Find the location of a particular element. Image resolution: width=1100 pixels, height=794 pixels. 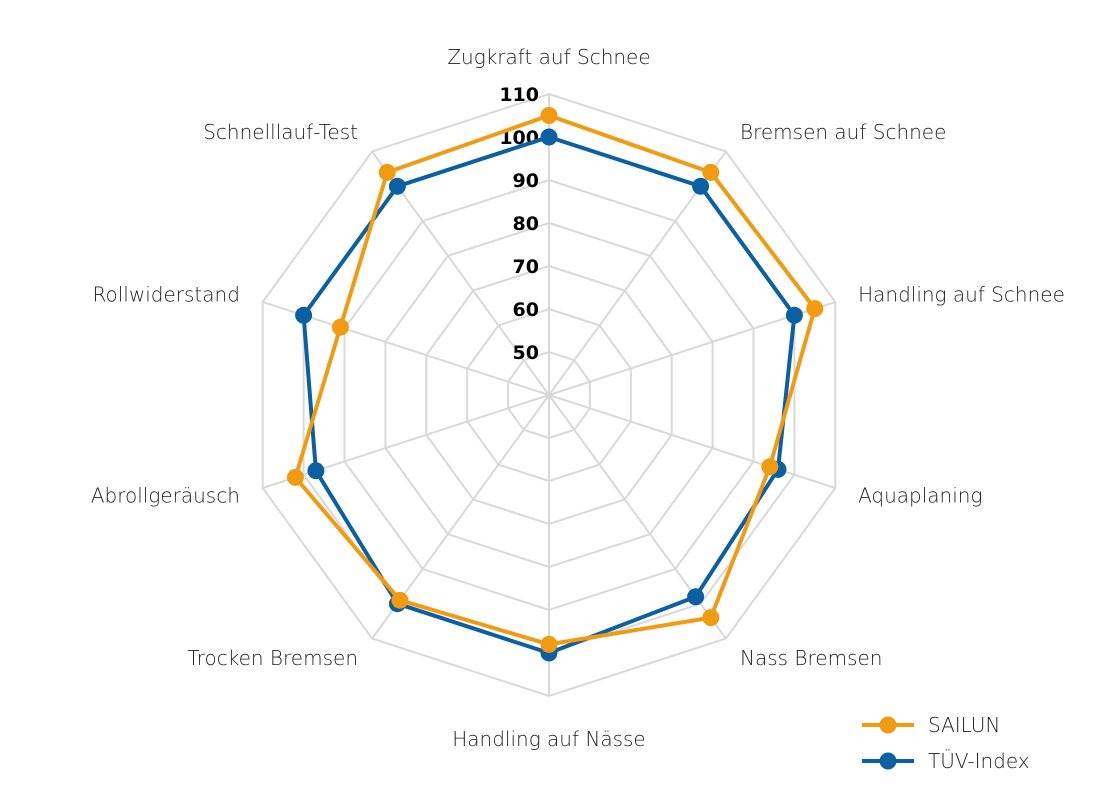

legend-label-sailun: SAILUN is located at coordinates (964, 725).